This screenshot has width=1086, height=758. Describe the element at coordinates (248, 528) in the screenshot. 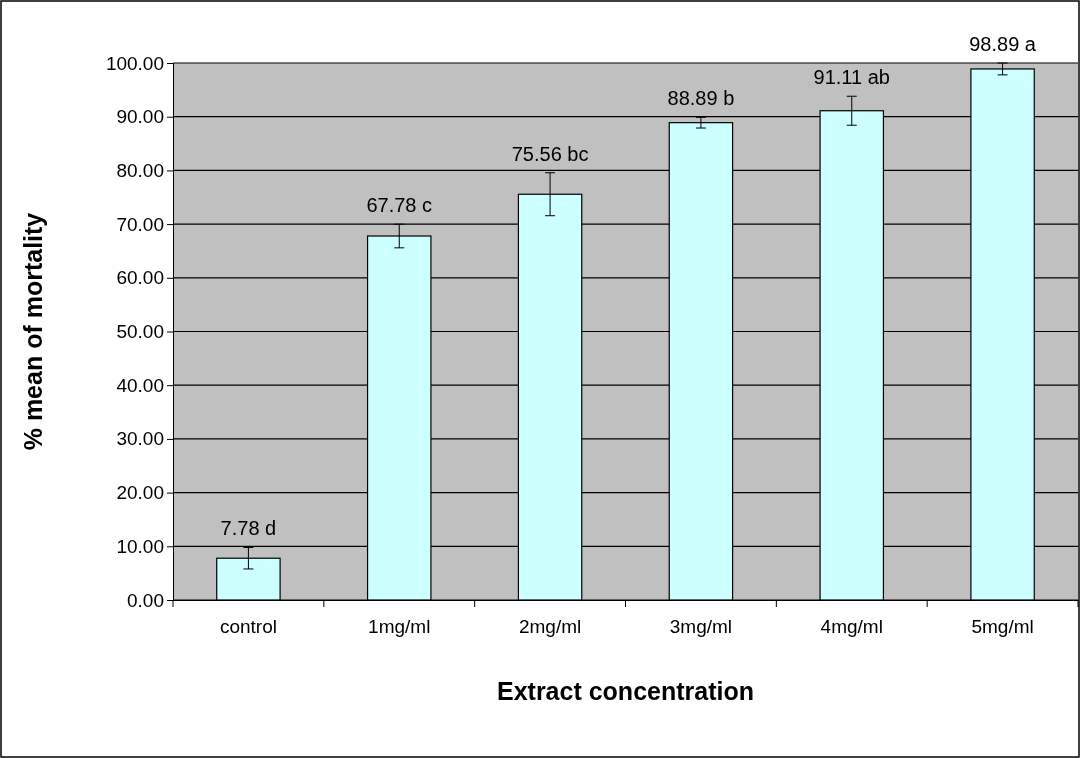

I see `data-label: 7.78 d` at that location.